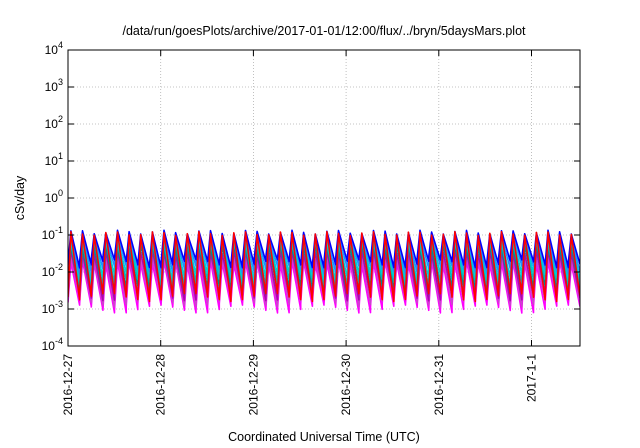  Describe the element at coordinates (253, 385) in the screenshot. I see `x-tick-label: 2016-12-29` at that location.